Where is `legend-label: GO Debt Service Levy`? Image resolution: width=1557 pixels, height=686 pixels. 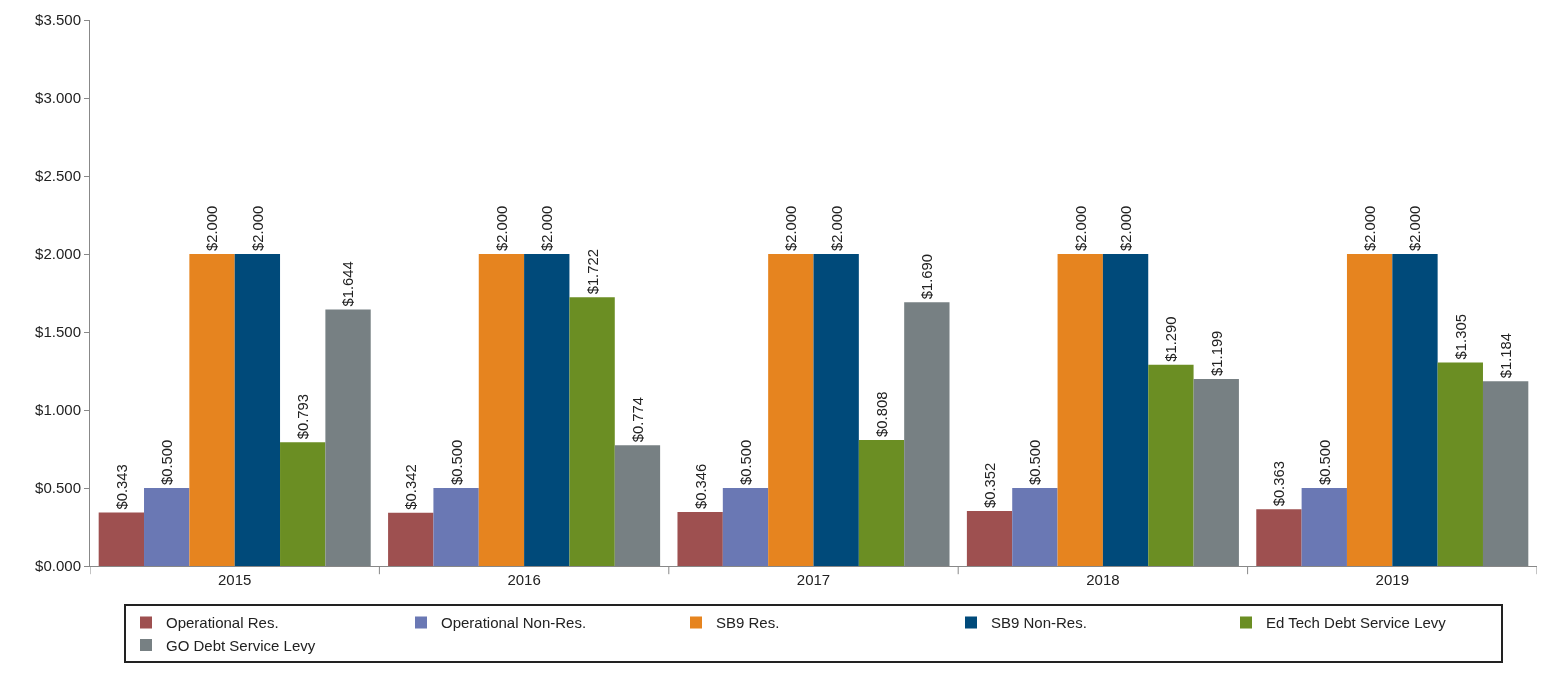 legend-label: GO Debt Service Levy is located at coordinates (241, 645).